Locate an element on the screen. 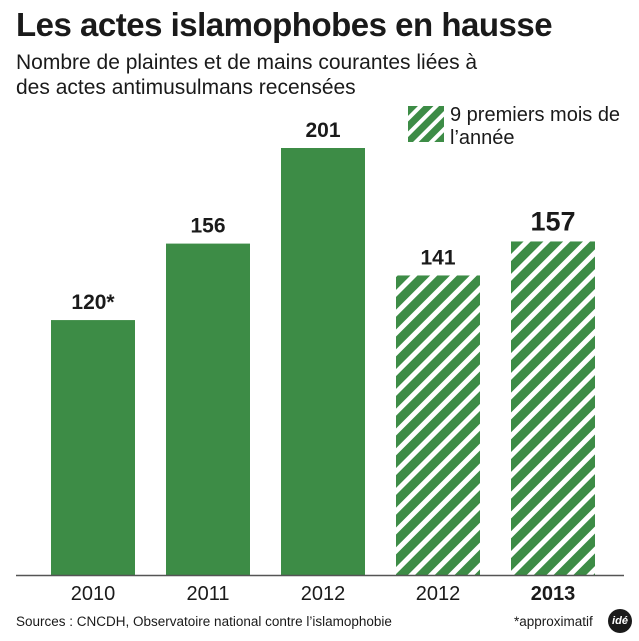  x-tick-label-3: 2012 is located at coordinates (438, 594).